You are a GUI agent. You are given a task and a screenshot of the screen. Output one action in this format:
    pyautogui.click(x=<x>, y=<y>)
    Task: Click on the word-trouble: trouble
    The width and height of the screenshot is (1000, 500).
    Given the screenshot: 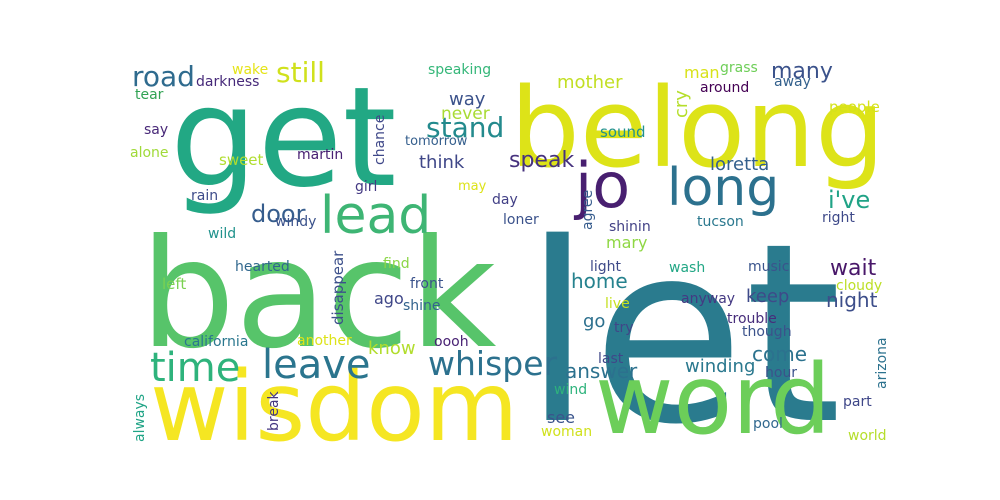 What is the action you would take?
    pyautogui.click(x=752, y=319)
    